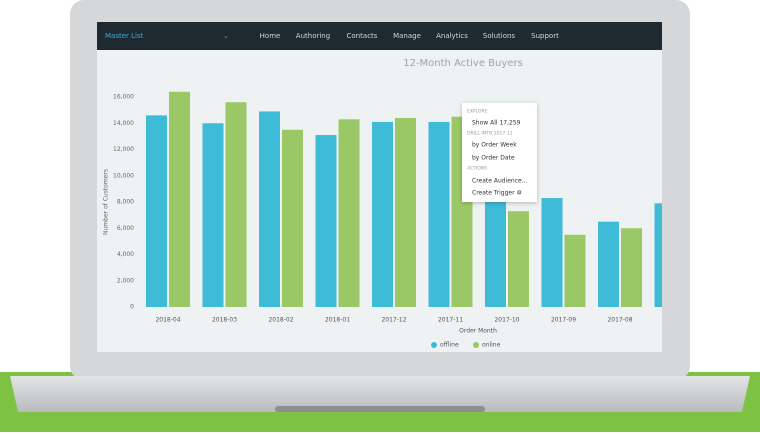  What do you see at coordinates (494, 145) in the screenshot?
I see `menu-item: by Order Week` at bounding box center [494, 145].